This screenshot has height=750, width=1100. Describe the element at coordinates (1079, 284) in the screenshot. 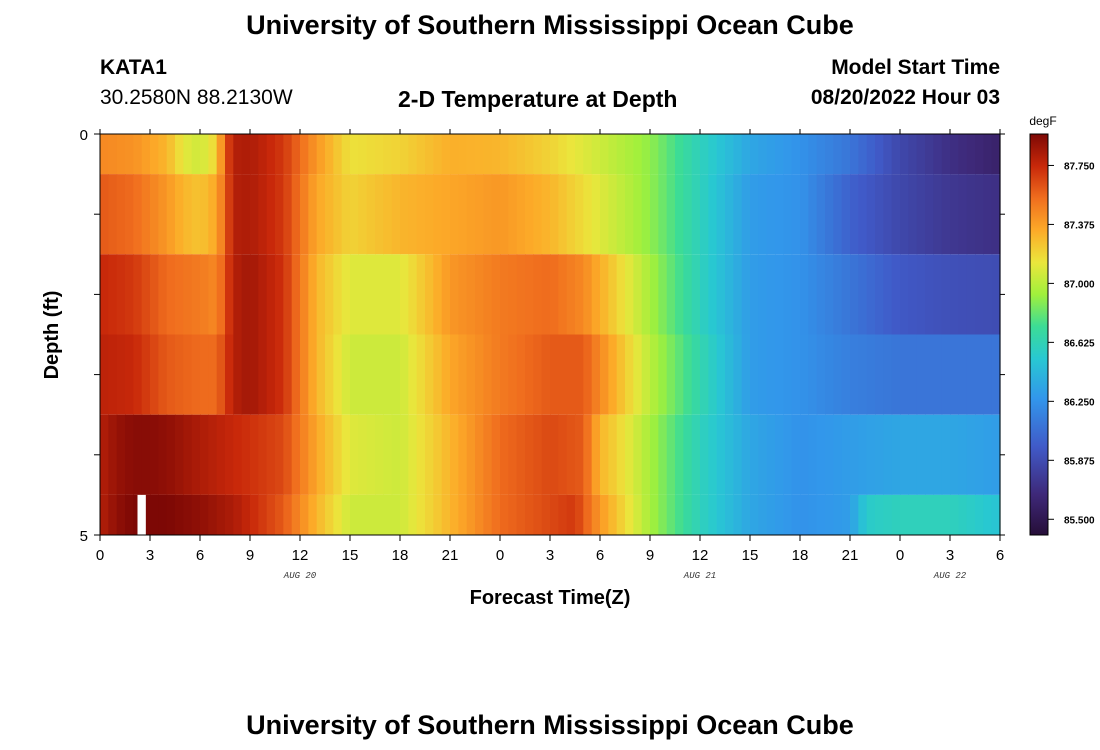

I see `colorbar-tick-label: 87.000` at that location.